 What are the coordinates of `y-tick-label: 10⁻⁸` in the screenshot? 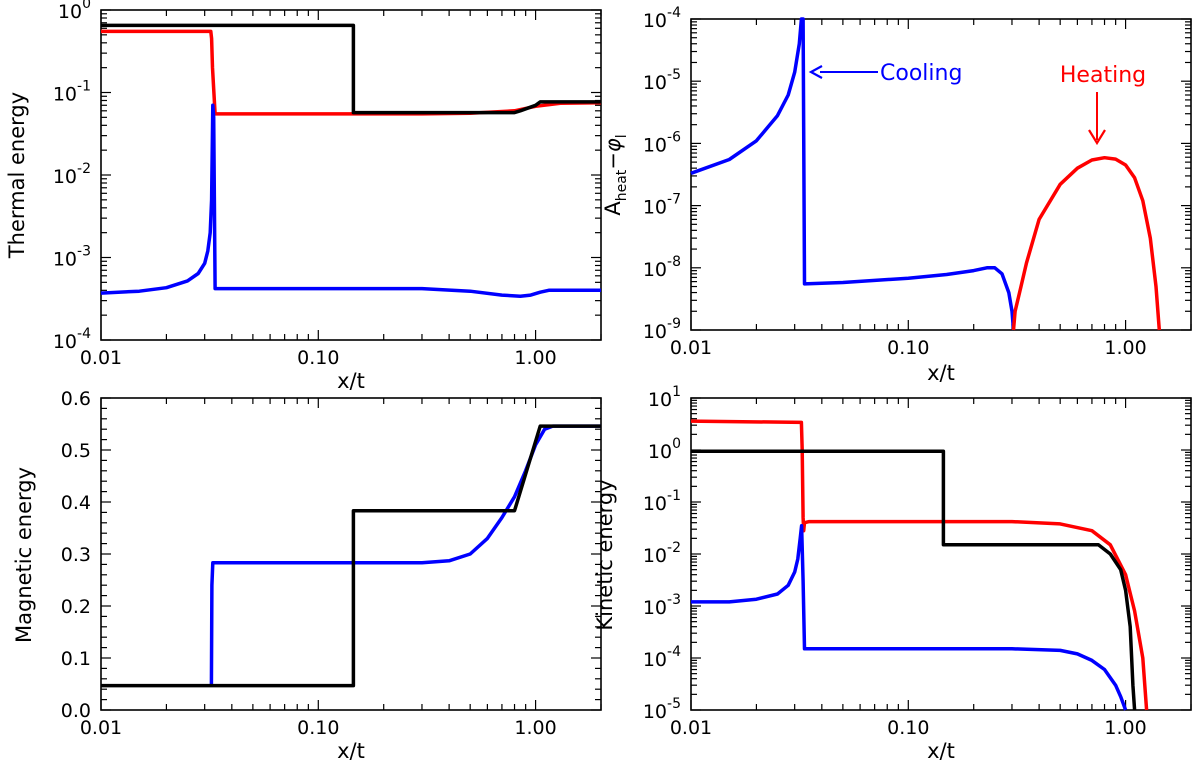 It's located at (662, 267).